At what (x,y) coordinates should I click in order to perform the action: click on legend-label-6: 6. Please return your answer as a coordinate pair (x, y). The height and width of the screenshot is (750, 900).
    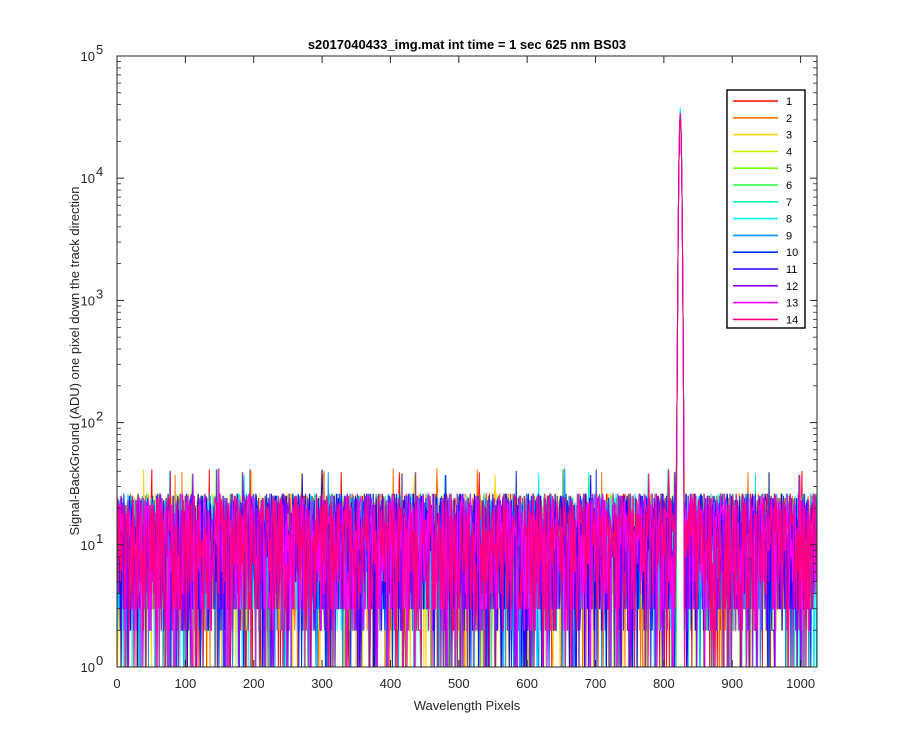
    Looking at the image, I should click on (789, 186).